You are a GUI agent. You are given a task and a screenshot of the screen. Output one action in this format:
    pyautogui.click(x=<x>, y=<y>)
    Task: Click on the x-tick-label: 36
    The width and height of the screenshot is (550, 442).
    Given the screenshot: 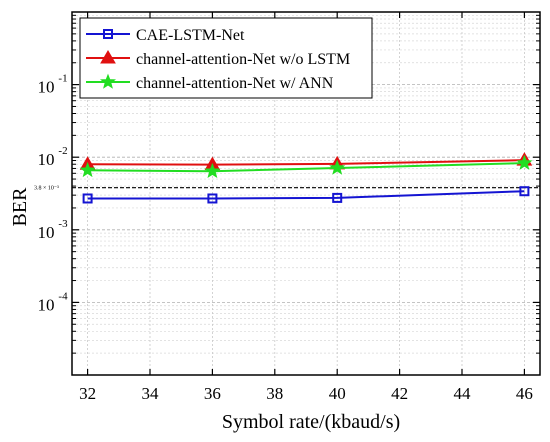 What is the action you would take?
    pyautogui.click(x=212, y=393)
    